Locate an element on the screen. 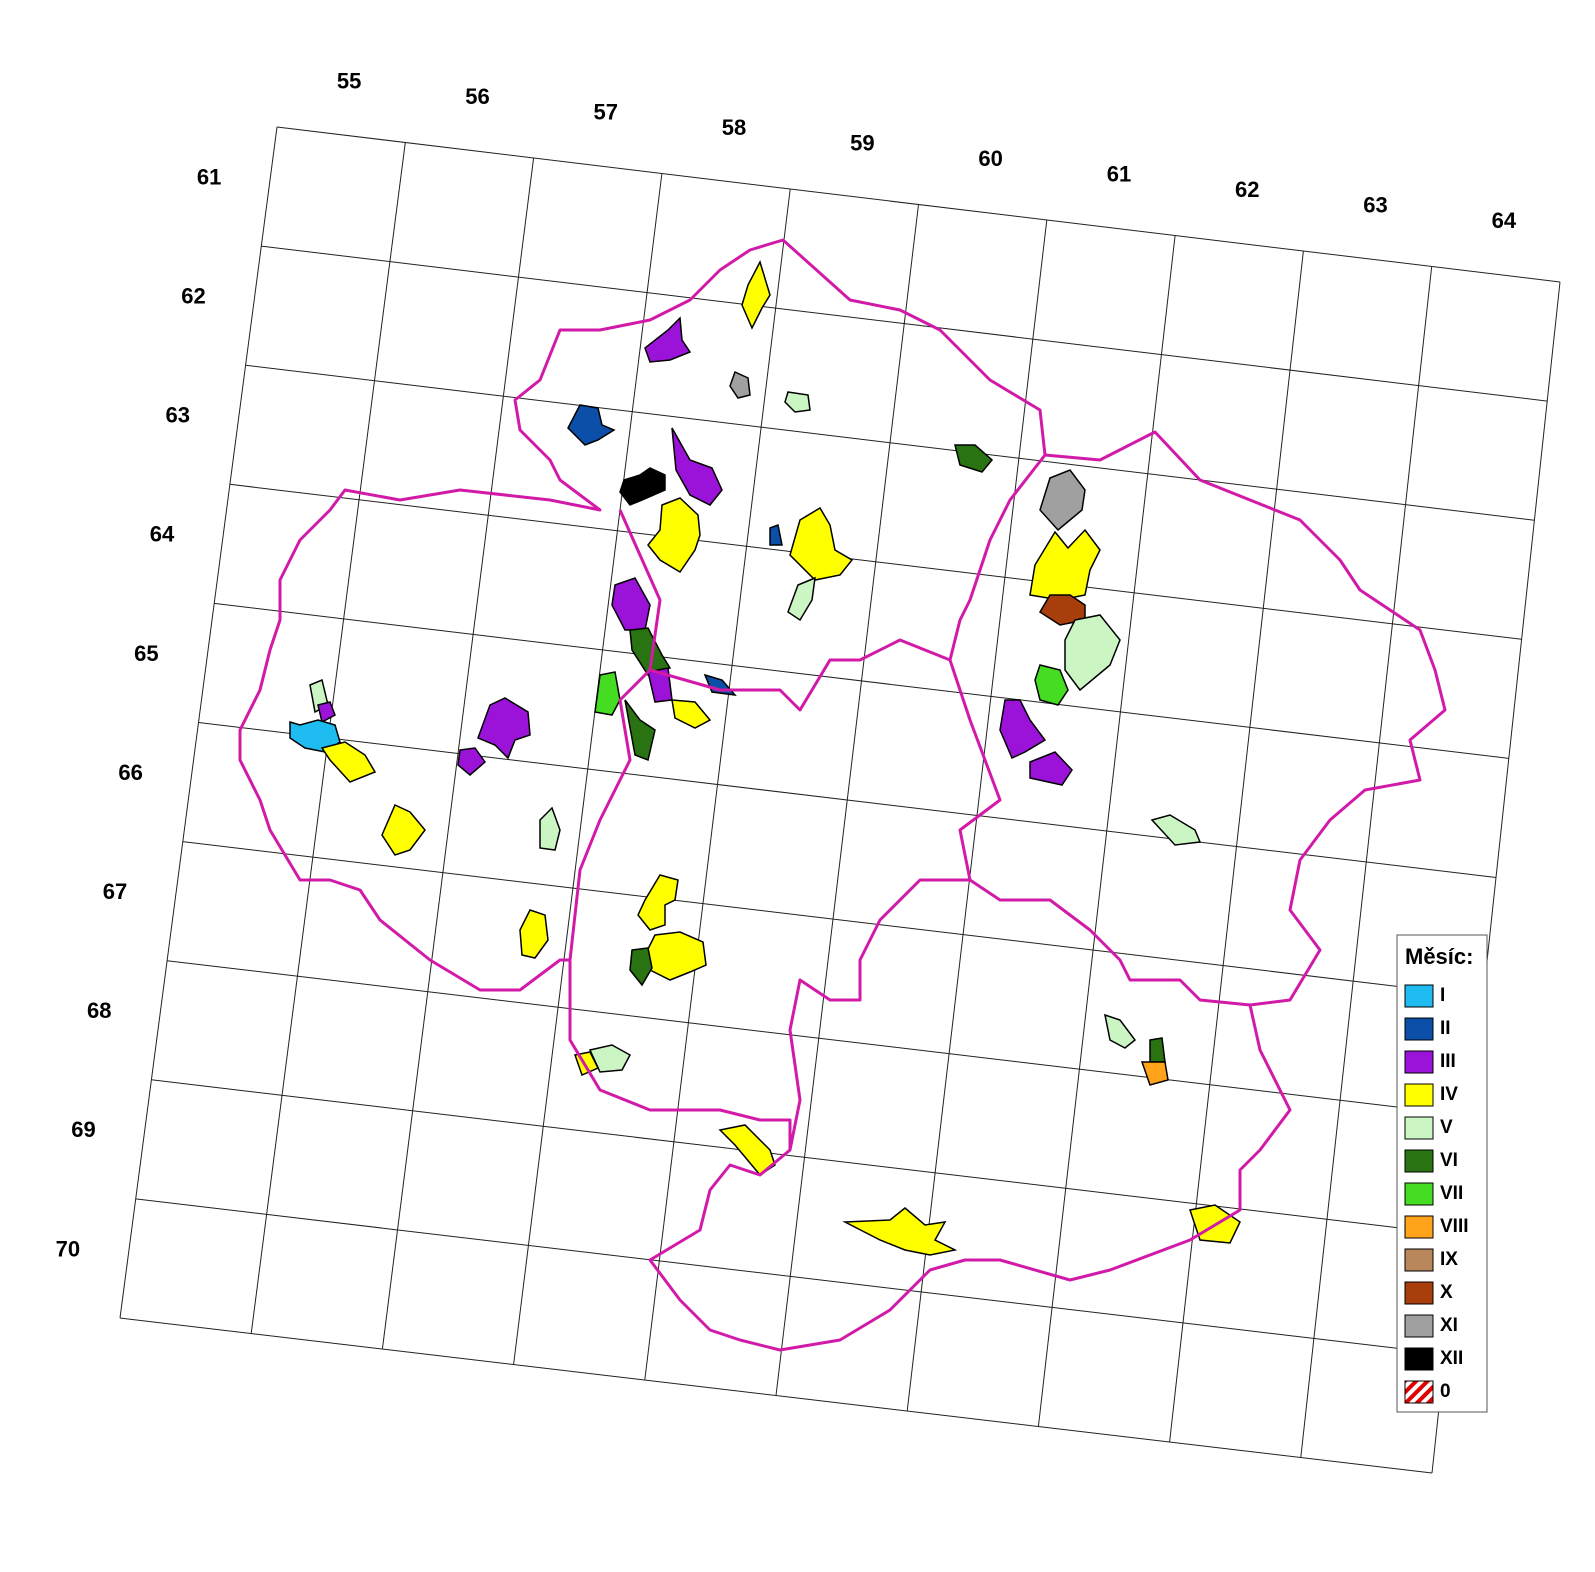 This screenshot has width=1595, height=1572. column-label: 62 is located at coordinates (1247, 189).